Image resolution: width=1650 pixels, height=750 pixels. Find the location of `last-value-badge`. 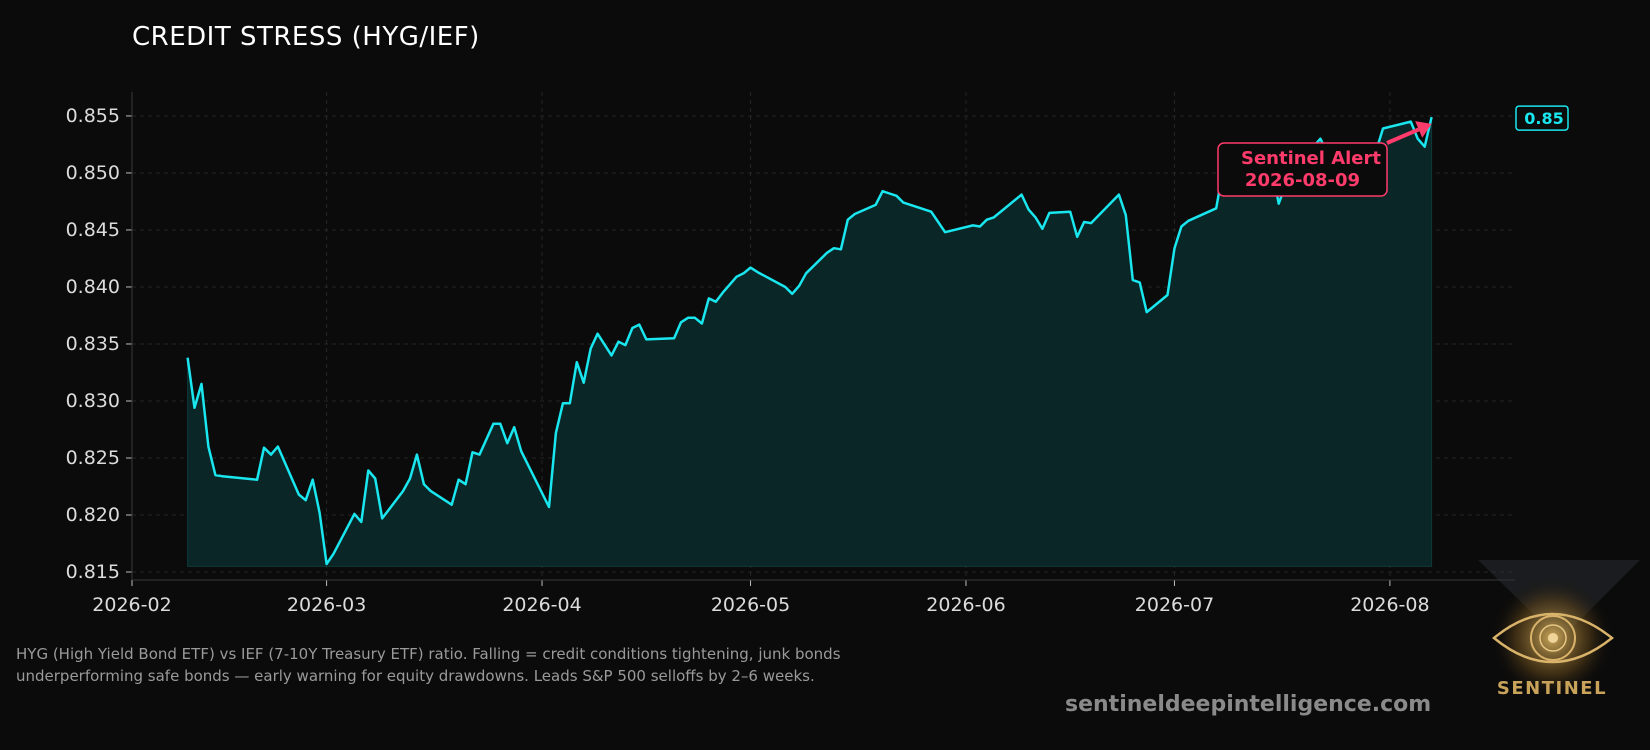

last-value-badge is located at coordinates (1542, 118).